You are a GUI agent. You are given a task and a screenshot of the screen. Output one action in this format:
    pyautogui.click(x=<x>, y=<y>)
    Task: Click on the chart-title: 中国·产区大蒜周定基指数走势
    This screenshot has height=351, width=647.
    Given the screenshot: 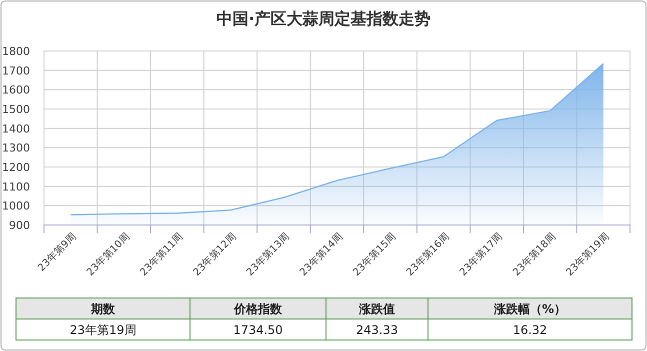 What is the action you would take?
    pyautogui.click(x=323, y=18)
    